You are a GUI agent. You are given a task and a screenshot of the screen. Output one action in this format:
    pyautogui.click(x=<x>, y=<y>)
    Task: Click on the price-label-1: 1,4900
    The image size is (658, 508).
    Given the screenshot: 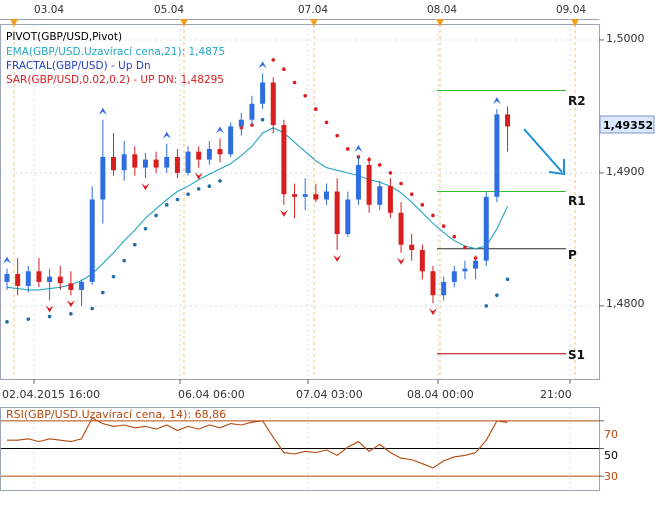 What is the action you would take?
    pyautogui.click(x=625, y=171)
    